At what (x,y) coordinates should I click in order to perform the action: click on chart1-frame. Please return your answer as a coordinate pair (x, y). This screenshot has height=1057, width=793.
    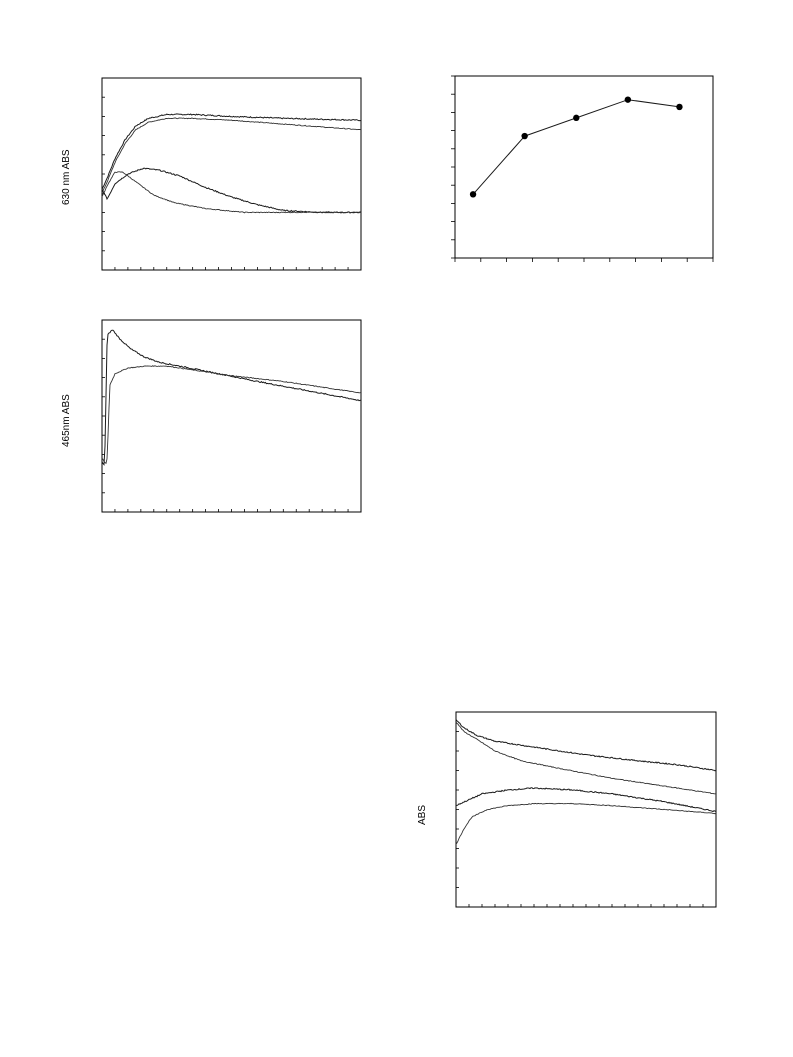
    Looking at the image, I should click on (231, 174).